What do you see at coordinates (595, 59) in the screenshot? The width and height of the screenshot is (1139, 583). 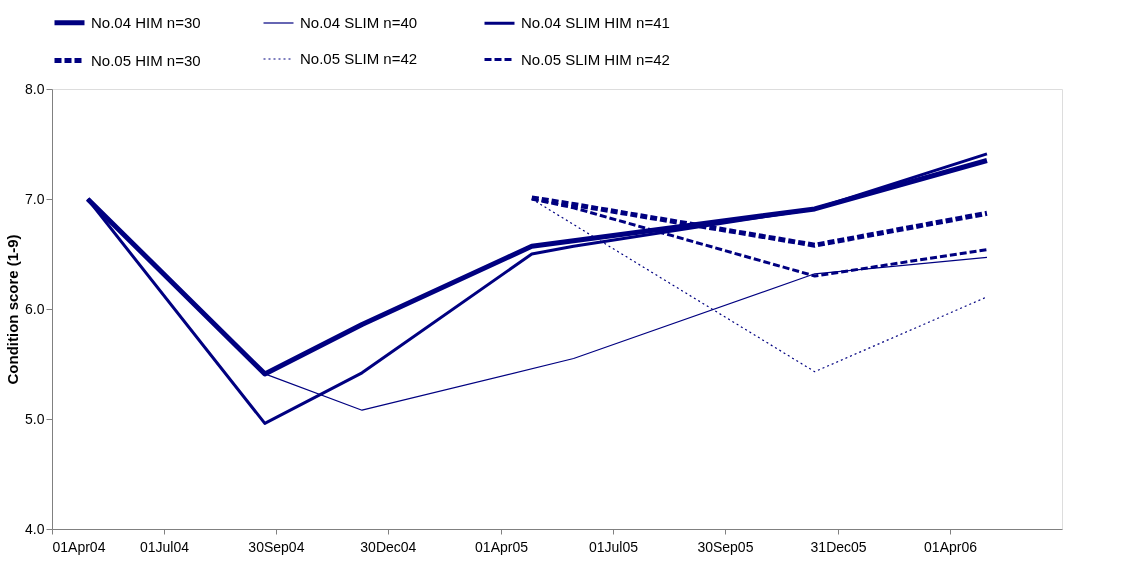 I see `legend-label: No.05 SLIM HIM n=42` at bounding box center [595, 59].